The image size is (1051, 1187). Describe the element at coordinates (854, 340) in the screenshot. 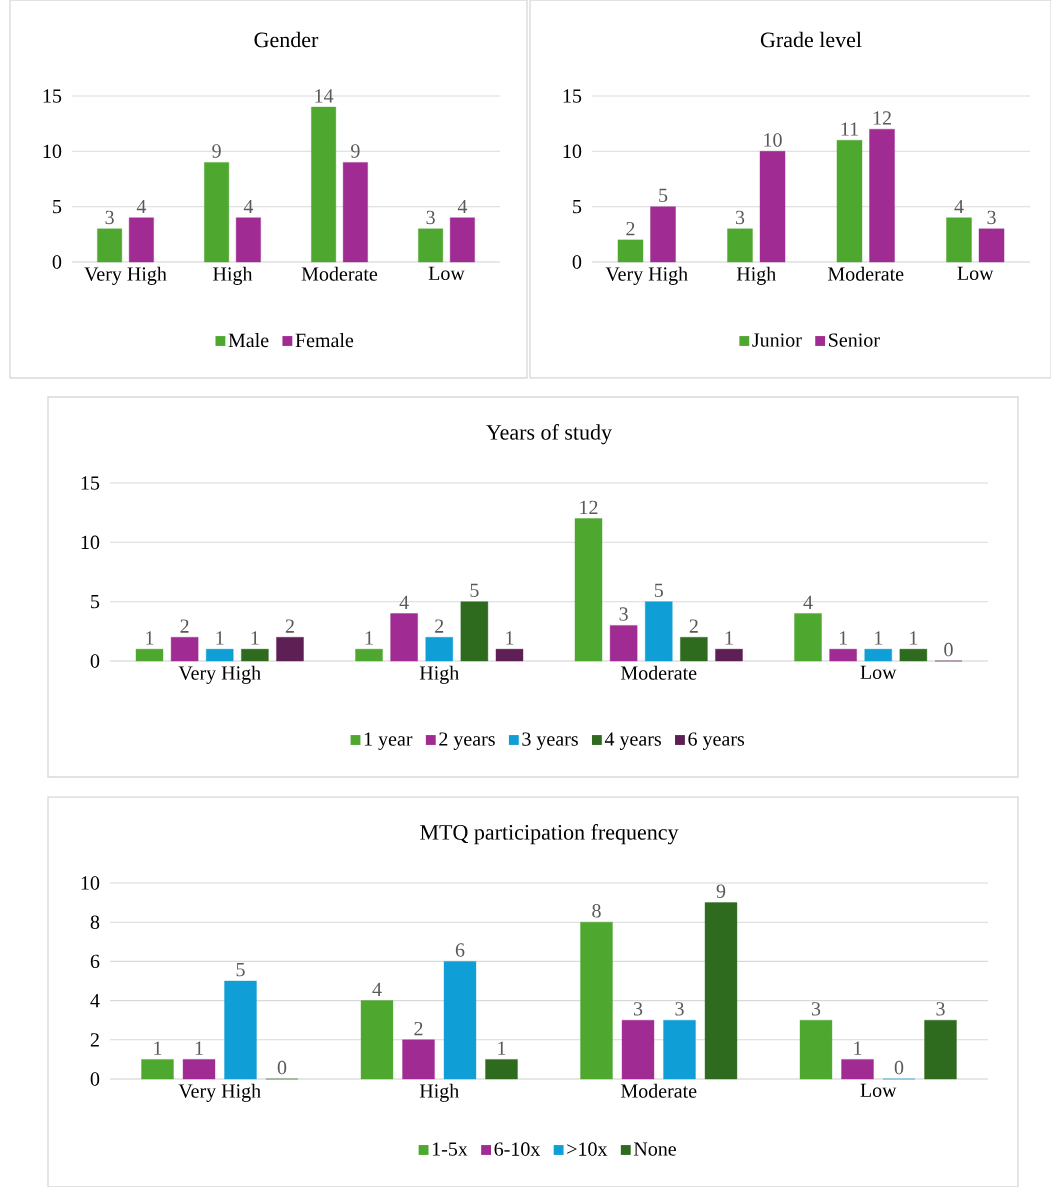

I see `legend-label: Senior` at that location.